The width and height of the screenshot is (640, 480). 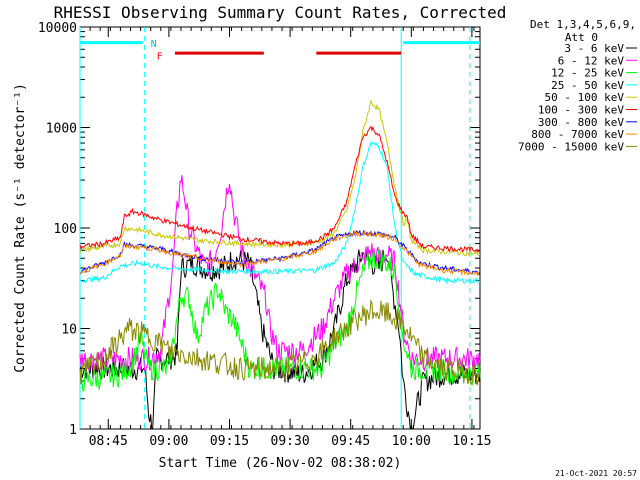 I want to click on y-tick-label: 10000, so click(x=57, y=28).